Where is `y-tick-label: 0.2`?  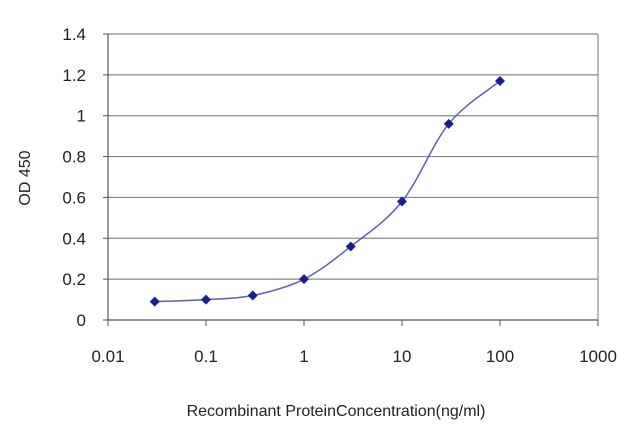
y-tick-label: 0.2 is located at coordinates (74, 279).